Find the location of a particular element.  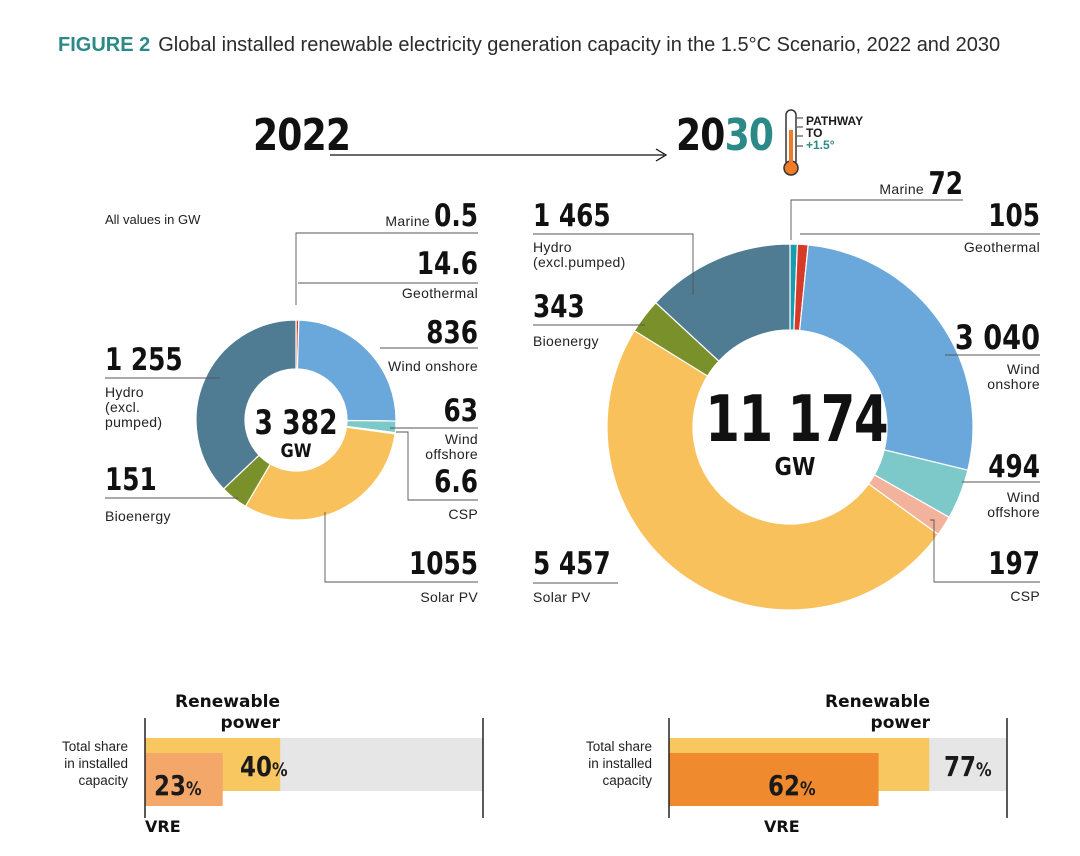

value-2022-wind-offshore: 63 is located at coordinates (460, 411).